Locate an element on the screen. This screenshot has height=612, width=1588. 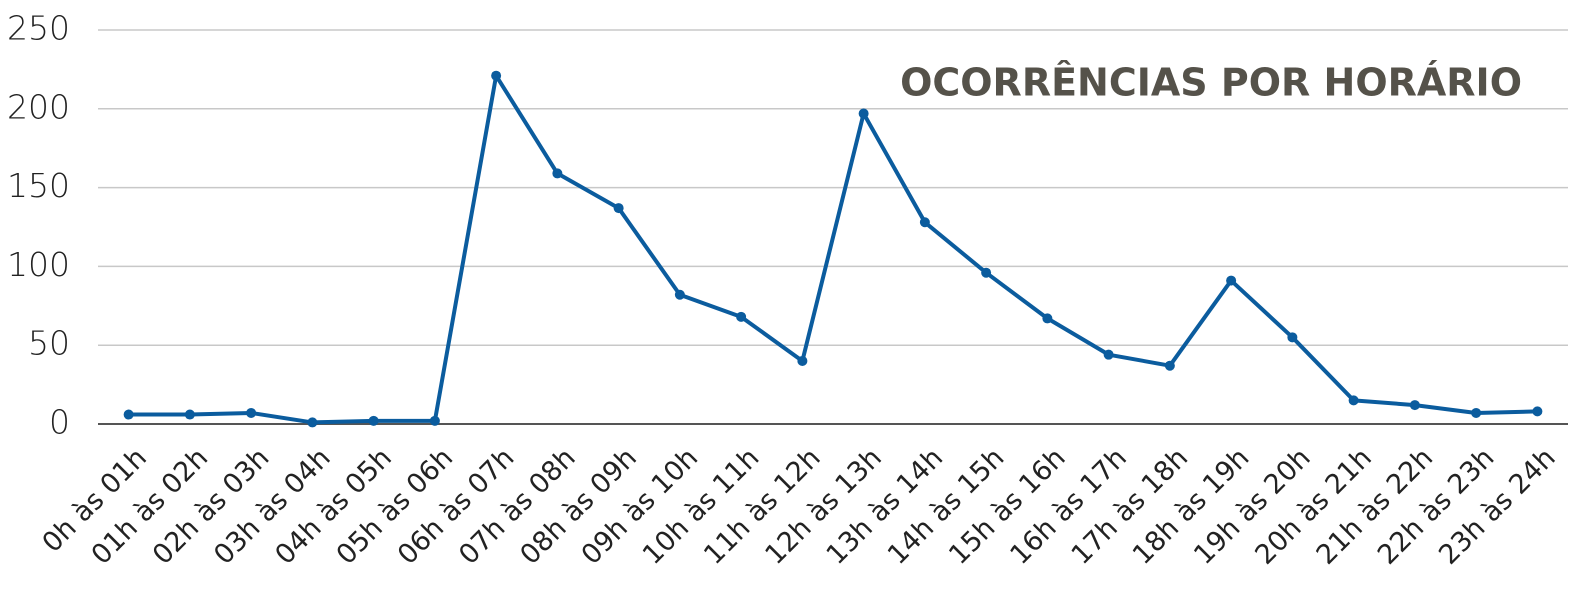
y-tick-label: 250 is located at coordinates (38, 28).